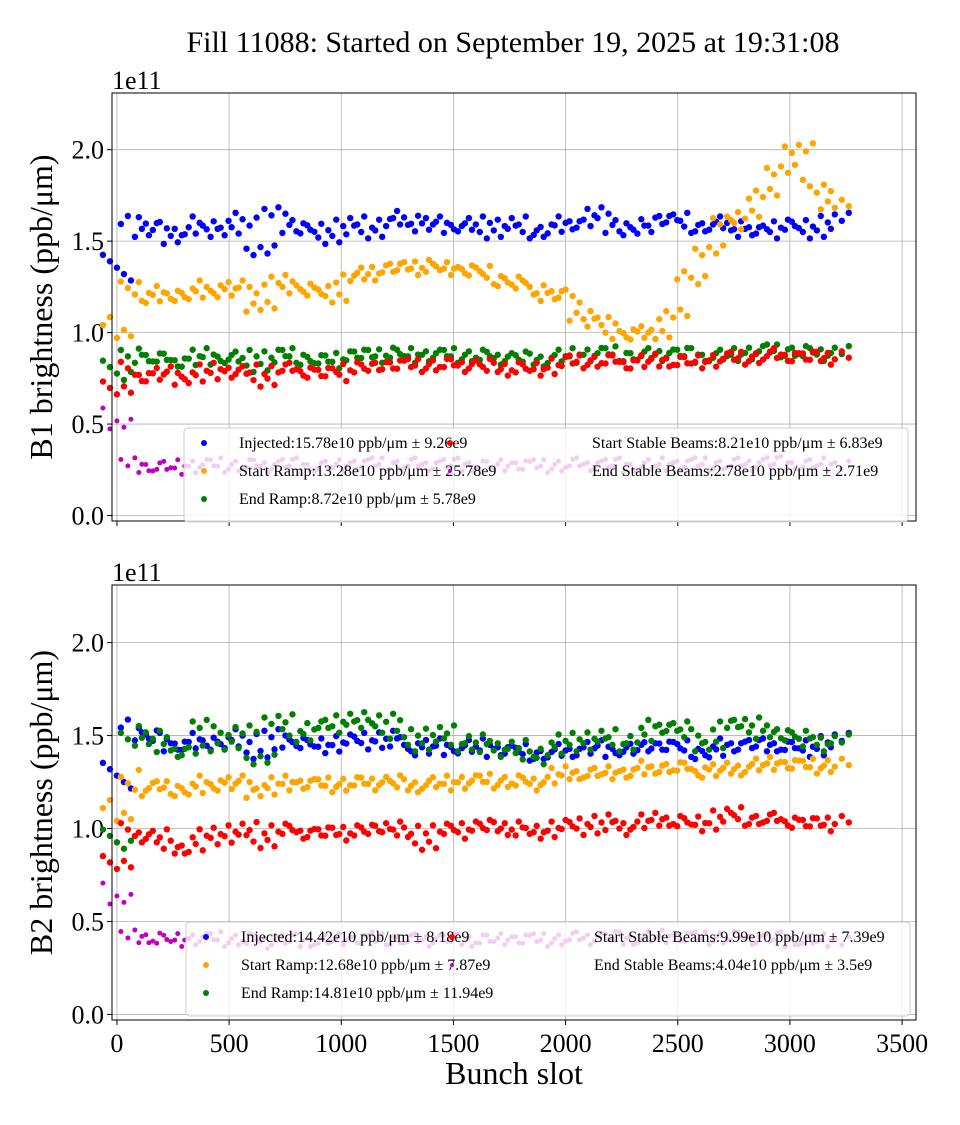 This screenshot has height=1125, width=960. What do you see at coordinates (206, 965) in the screenshot?
I see `legend-marker` at bounding box center [206, 965].